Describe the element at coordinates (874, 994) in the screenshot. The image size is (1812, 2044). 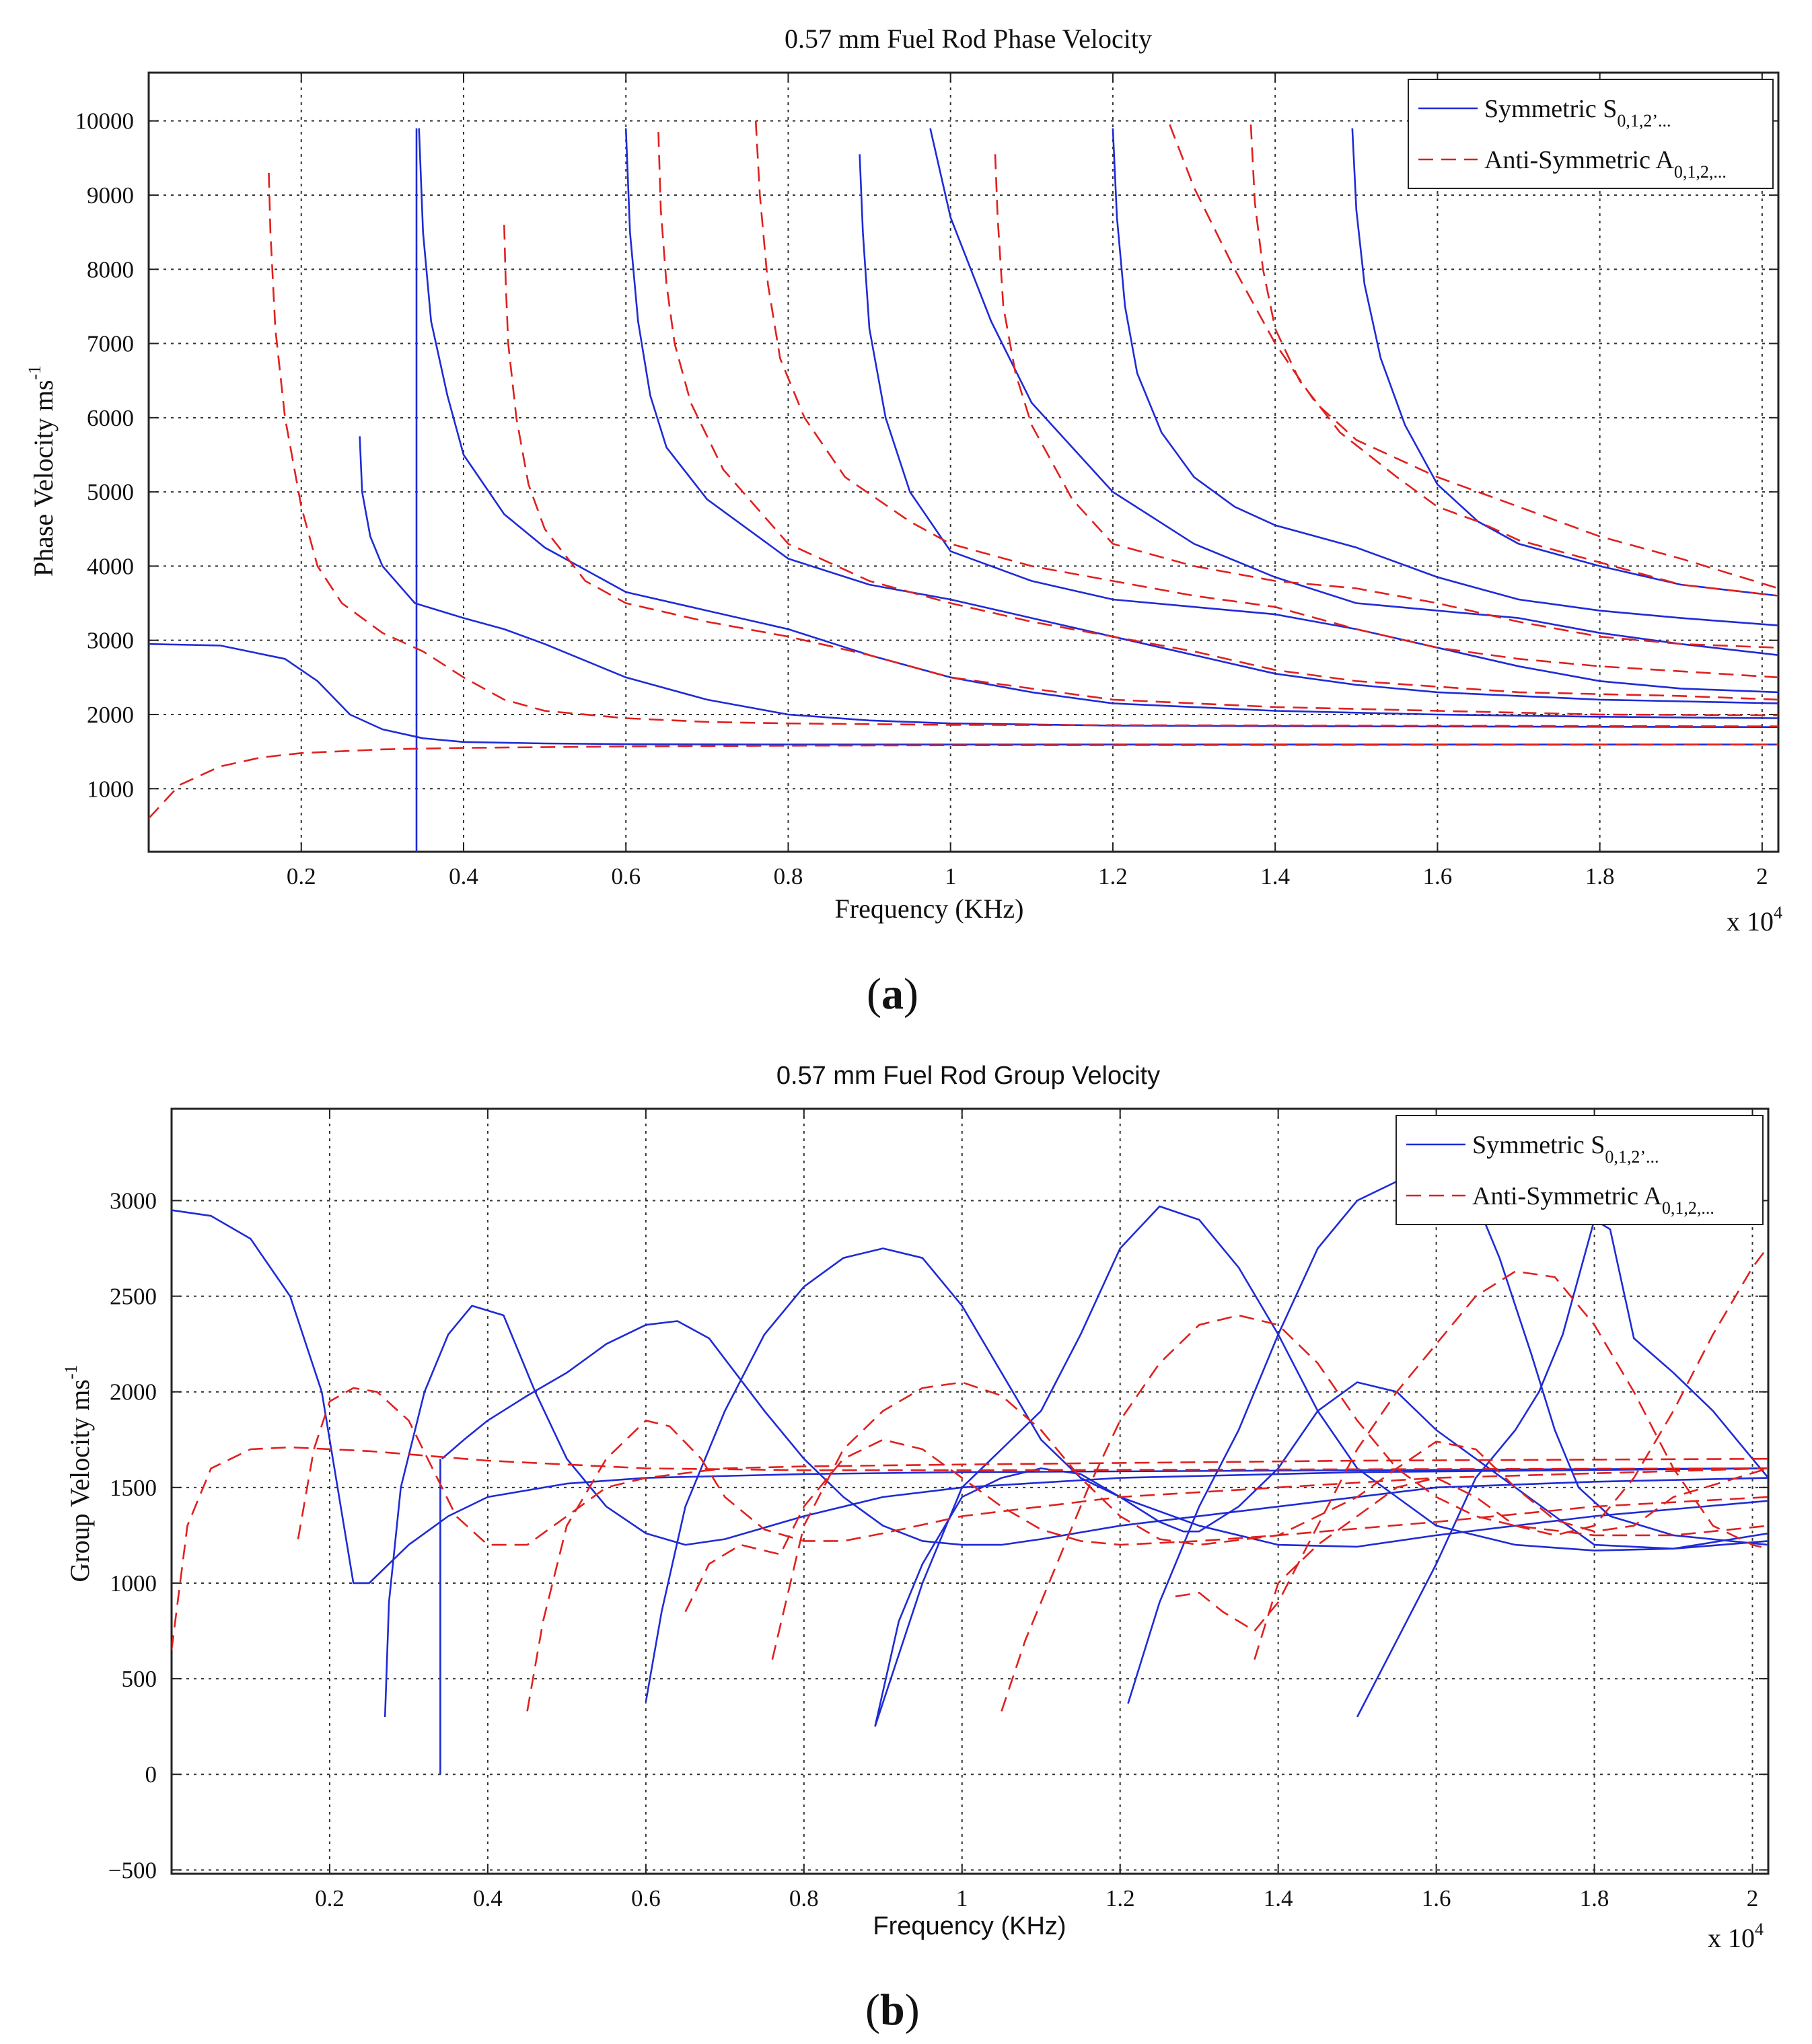
I see `caption-a-open: (` at that location.